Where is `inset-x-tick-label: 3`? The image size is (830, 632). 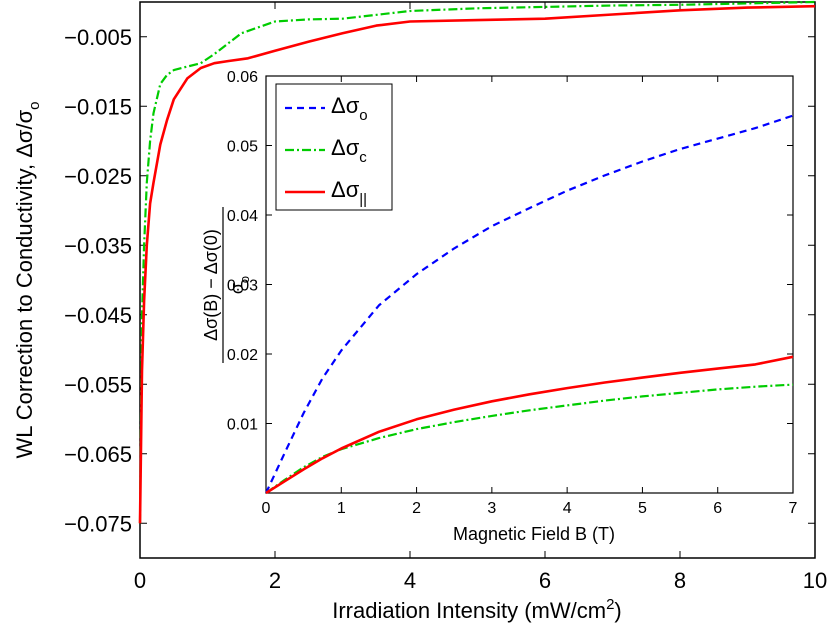 inset-x-tick-label: 3 is located at coordinates (491, 508).